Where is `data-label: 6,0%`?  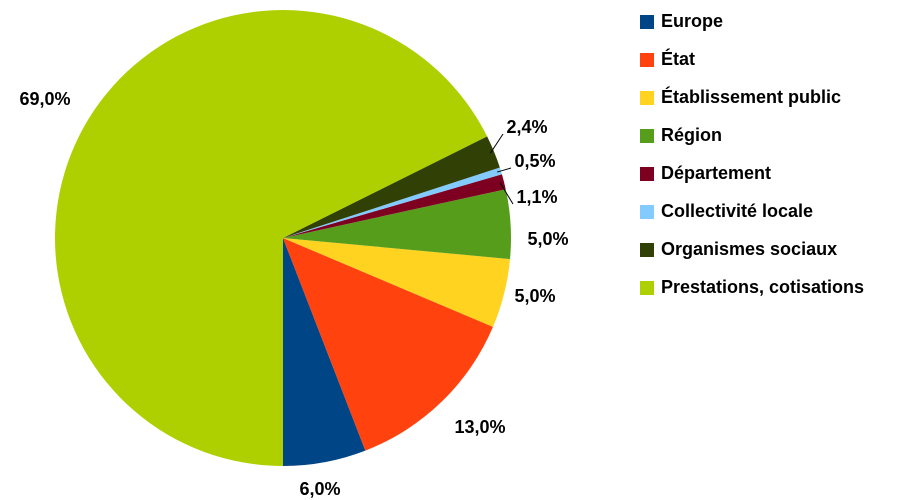
data-label: 6,0% is located at coordinates (319, 489).